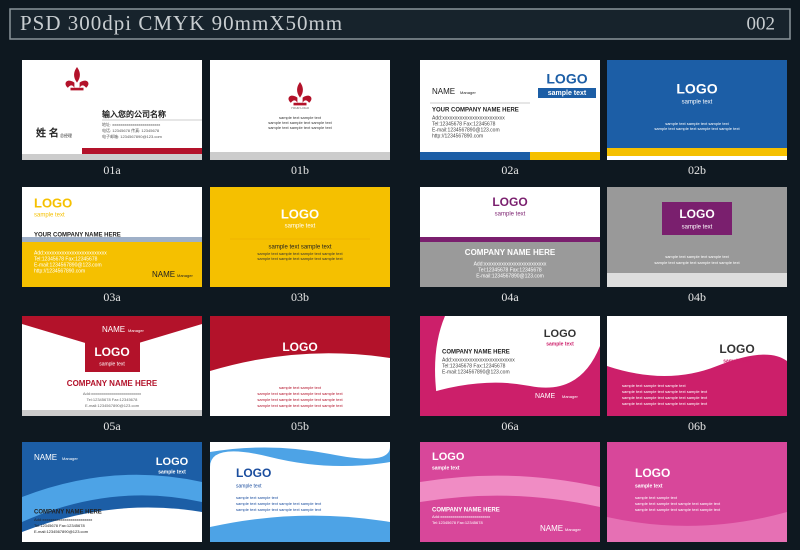 The image size is (800, 550). What do you see at coordinates (697, 426) in the screenshot?
I see `card-label: 06b` at bounding box center [697, 426].